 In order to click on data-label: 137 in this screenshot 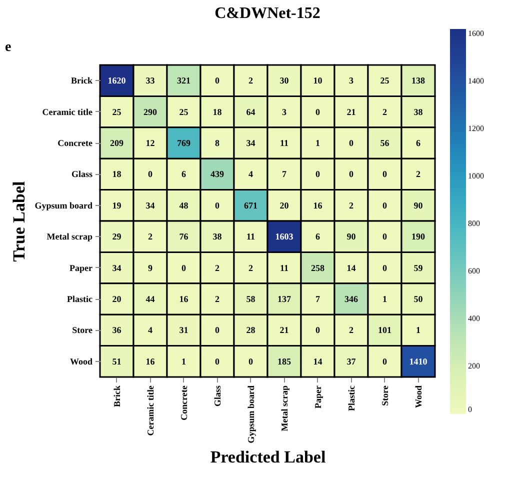, I will do `click(285, 299)`.